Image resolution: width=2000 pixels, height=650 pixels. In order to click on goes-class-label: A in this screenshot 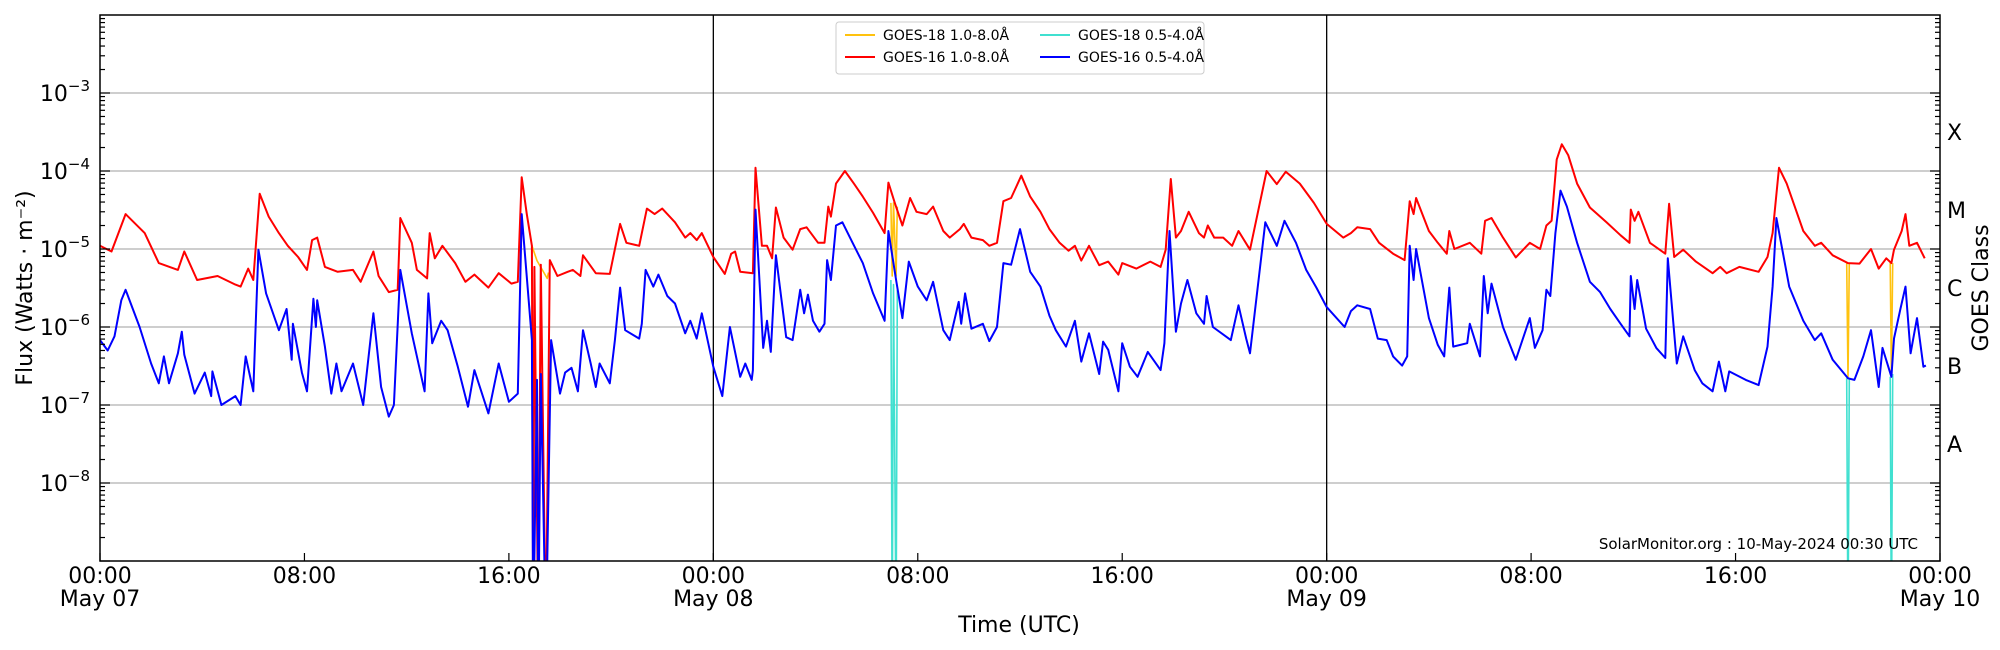, I will do `click(1954, 445)`.